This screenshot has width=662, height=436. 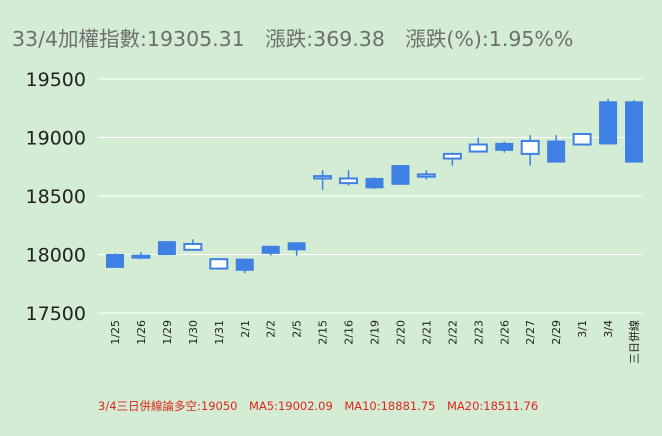 What do you see at coordinates (426, 332) in the screenshot?
I see `x-tick-label: 2/21` at bounding box center [426, 332].